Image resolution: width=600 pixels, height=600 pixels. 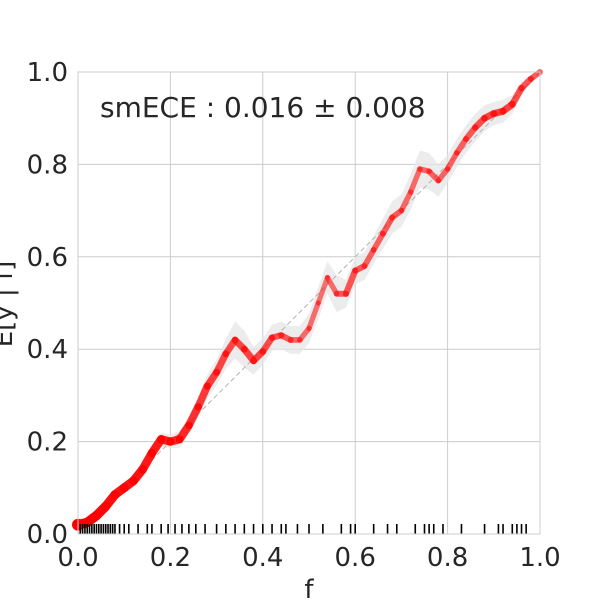 What do you see at coordinates (77, 558) in the screenshot?
I see `x-tick-label-0: 0.0` at bounding box center [77, 558].